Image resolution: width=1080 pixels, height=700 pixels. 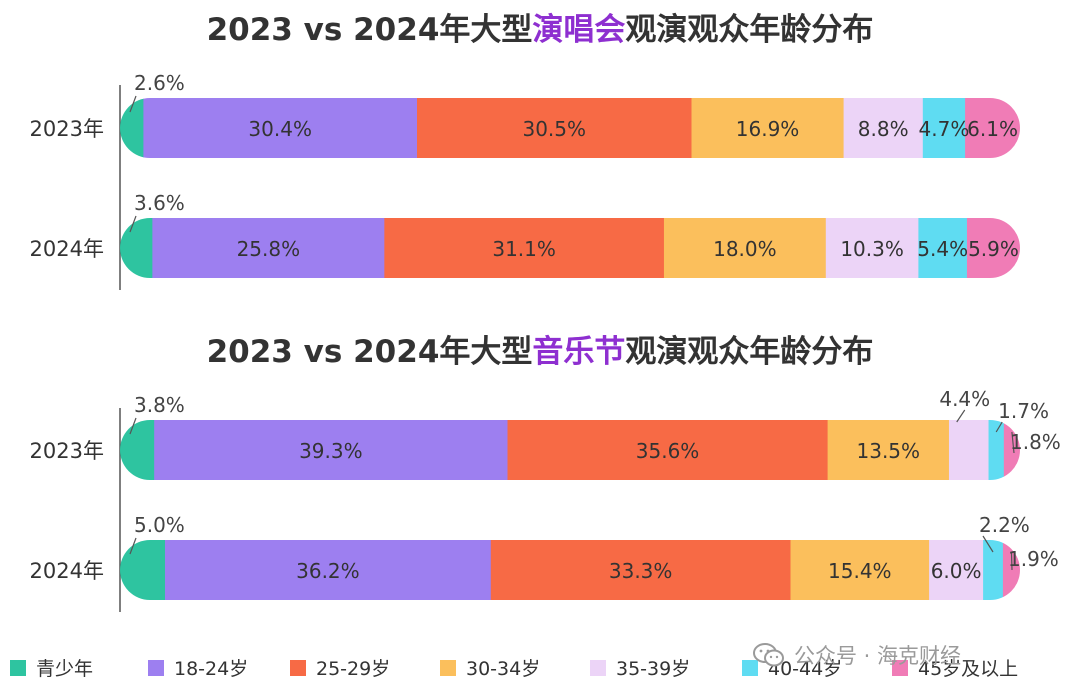 What do you see at coordinates (159, 203) in the screenshot?
I see `data-label: 3.6%` at bounding box center [159, 203].